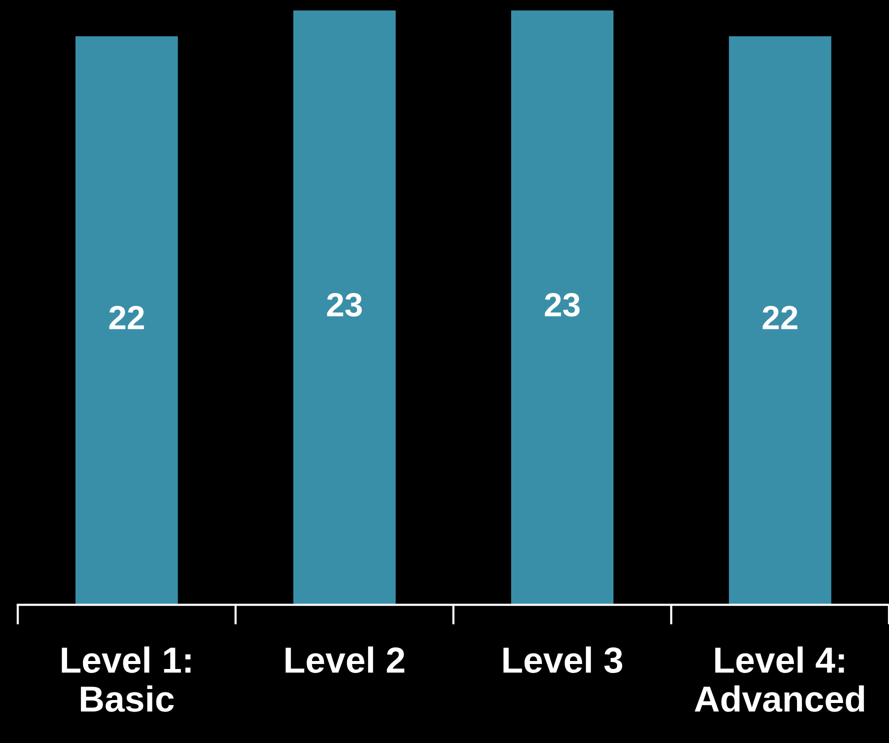 This screenshot has height=743, width=889. What do you see at coordinates (562, 660) in the screenshot?
I see `x-tick-label: Level 3` at bounding box center [562, 660].